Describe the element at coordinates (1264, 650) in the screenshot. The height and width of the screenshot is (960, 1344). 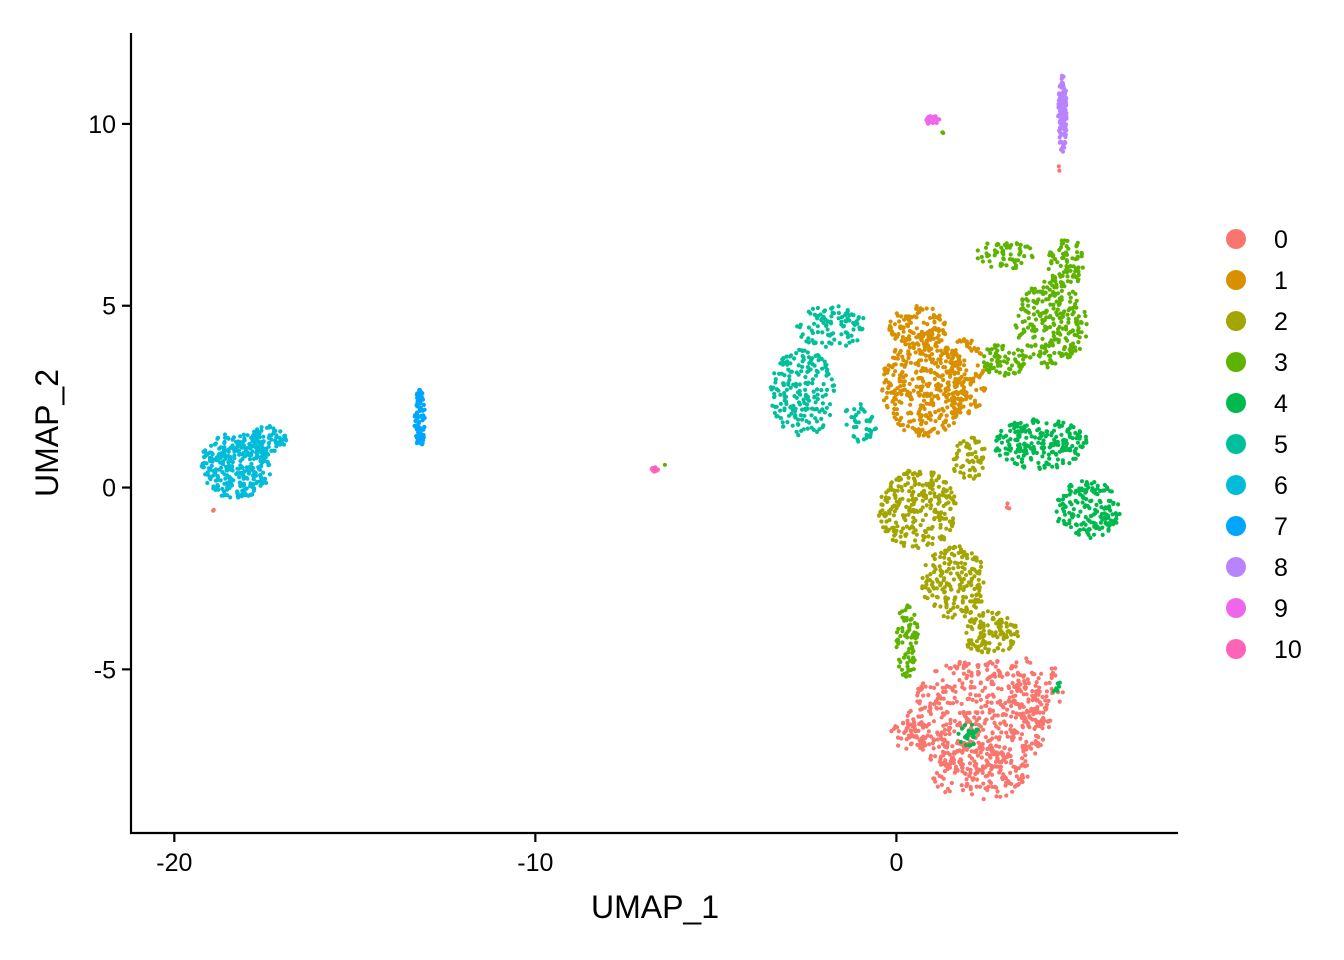
I see `legend-item-10: 10` at that location.